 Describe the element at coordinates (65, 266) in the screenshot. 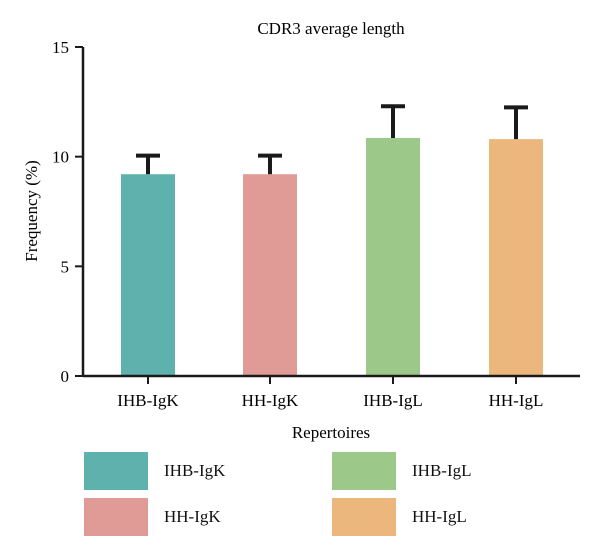

I see `y-tick-label-5: 5` at that location.